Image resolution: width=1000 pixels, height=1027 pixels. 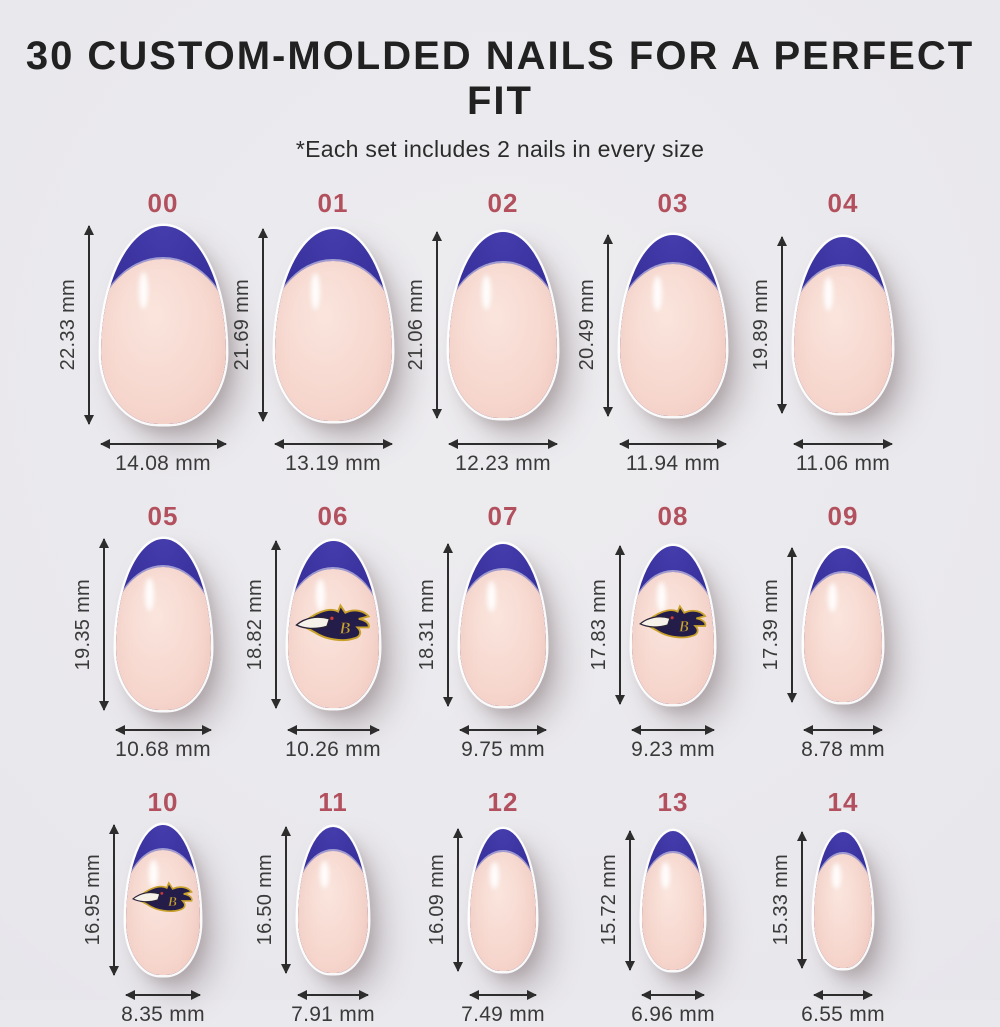 What do you see at coordinates (333, 463) in the screenshot?
I see `width-value: 13.19 mm` at bounding box center [333, 463].